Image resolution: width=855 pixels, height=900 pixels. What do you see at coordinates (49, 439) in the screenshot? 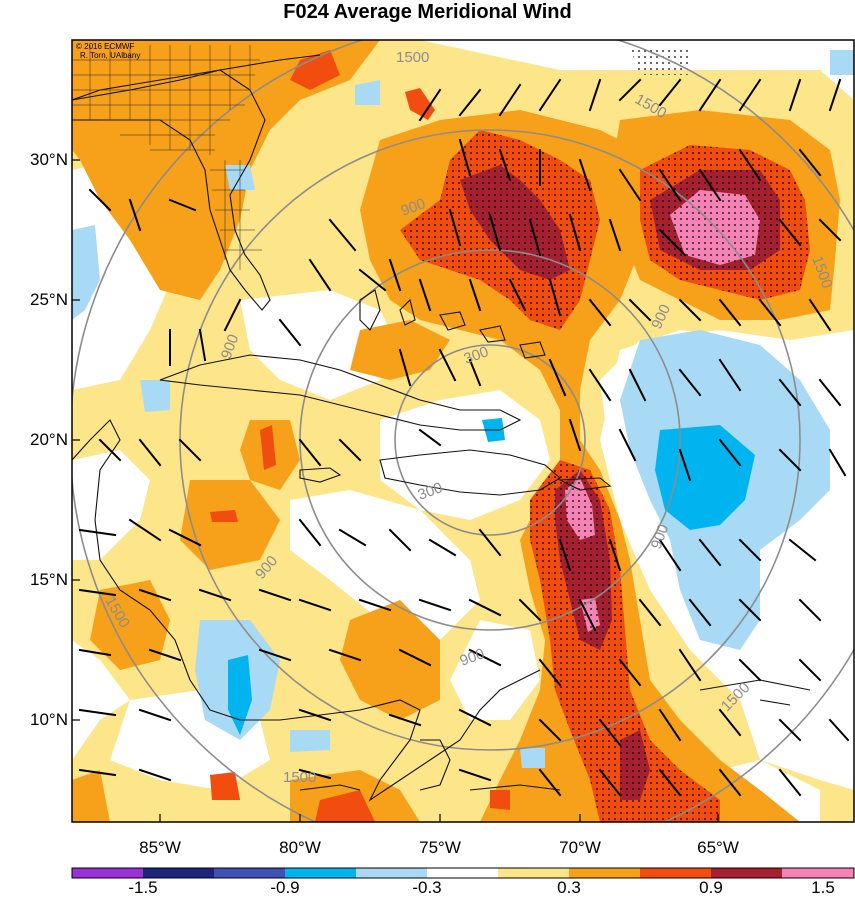
I see `lat-label-20n: 20°N` at bounding box center [49, 439].